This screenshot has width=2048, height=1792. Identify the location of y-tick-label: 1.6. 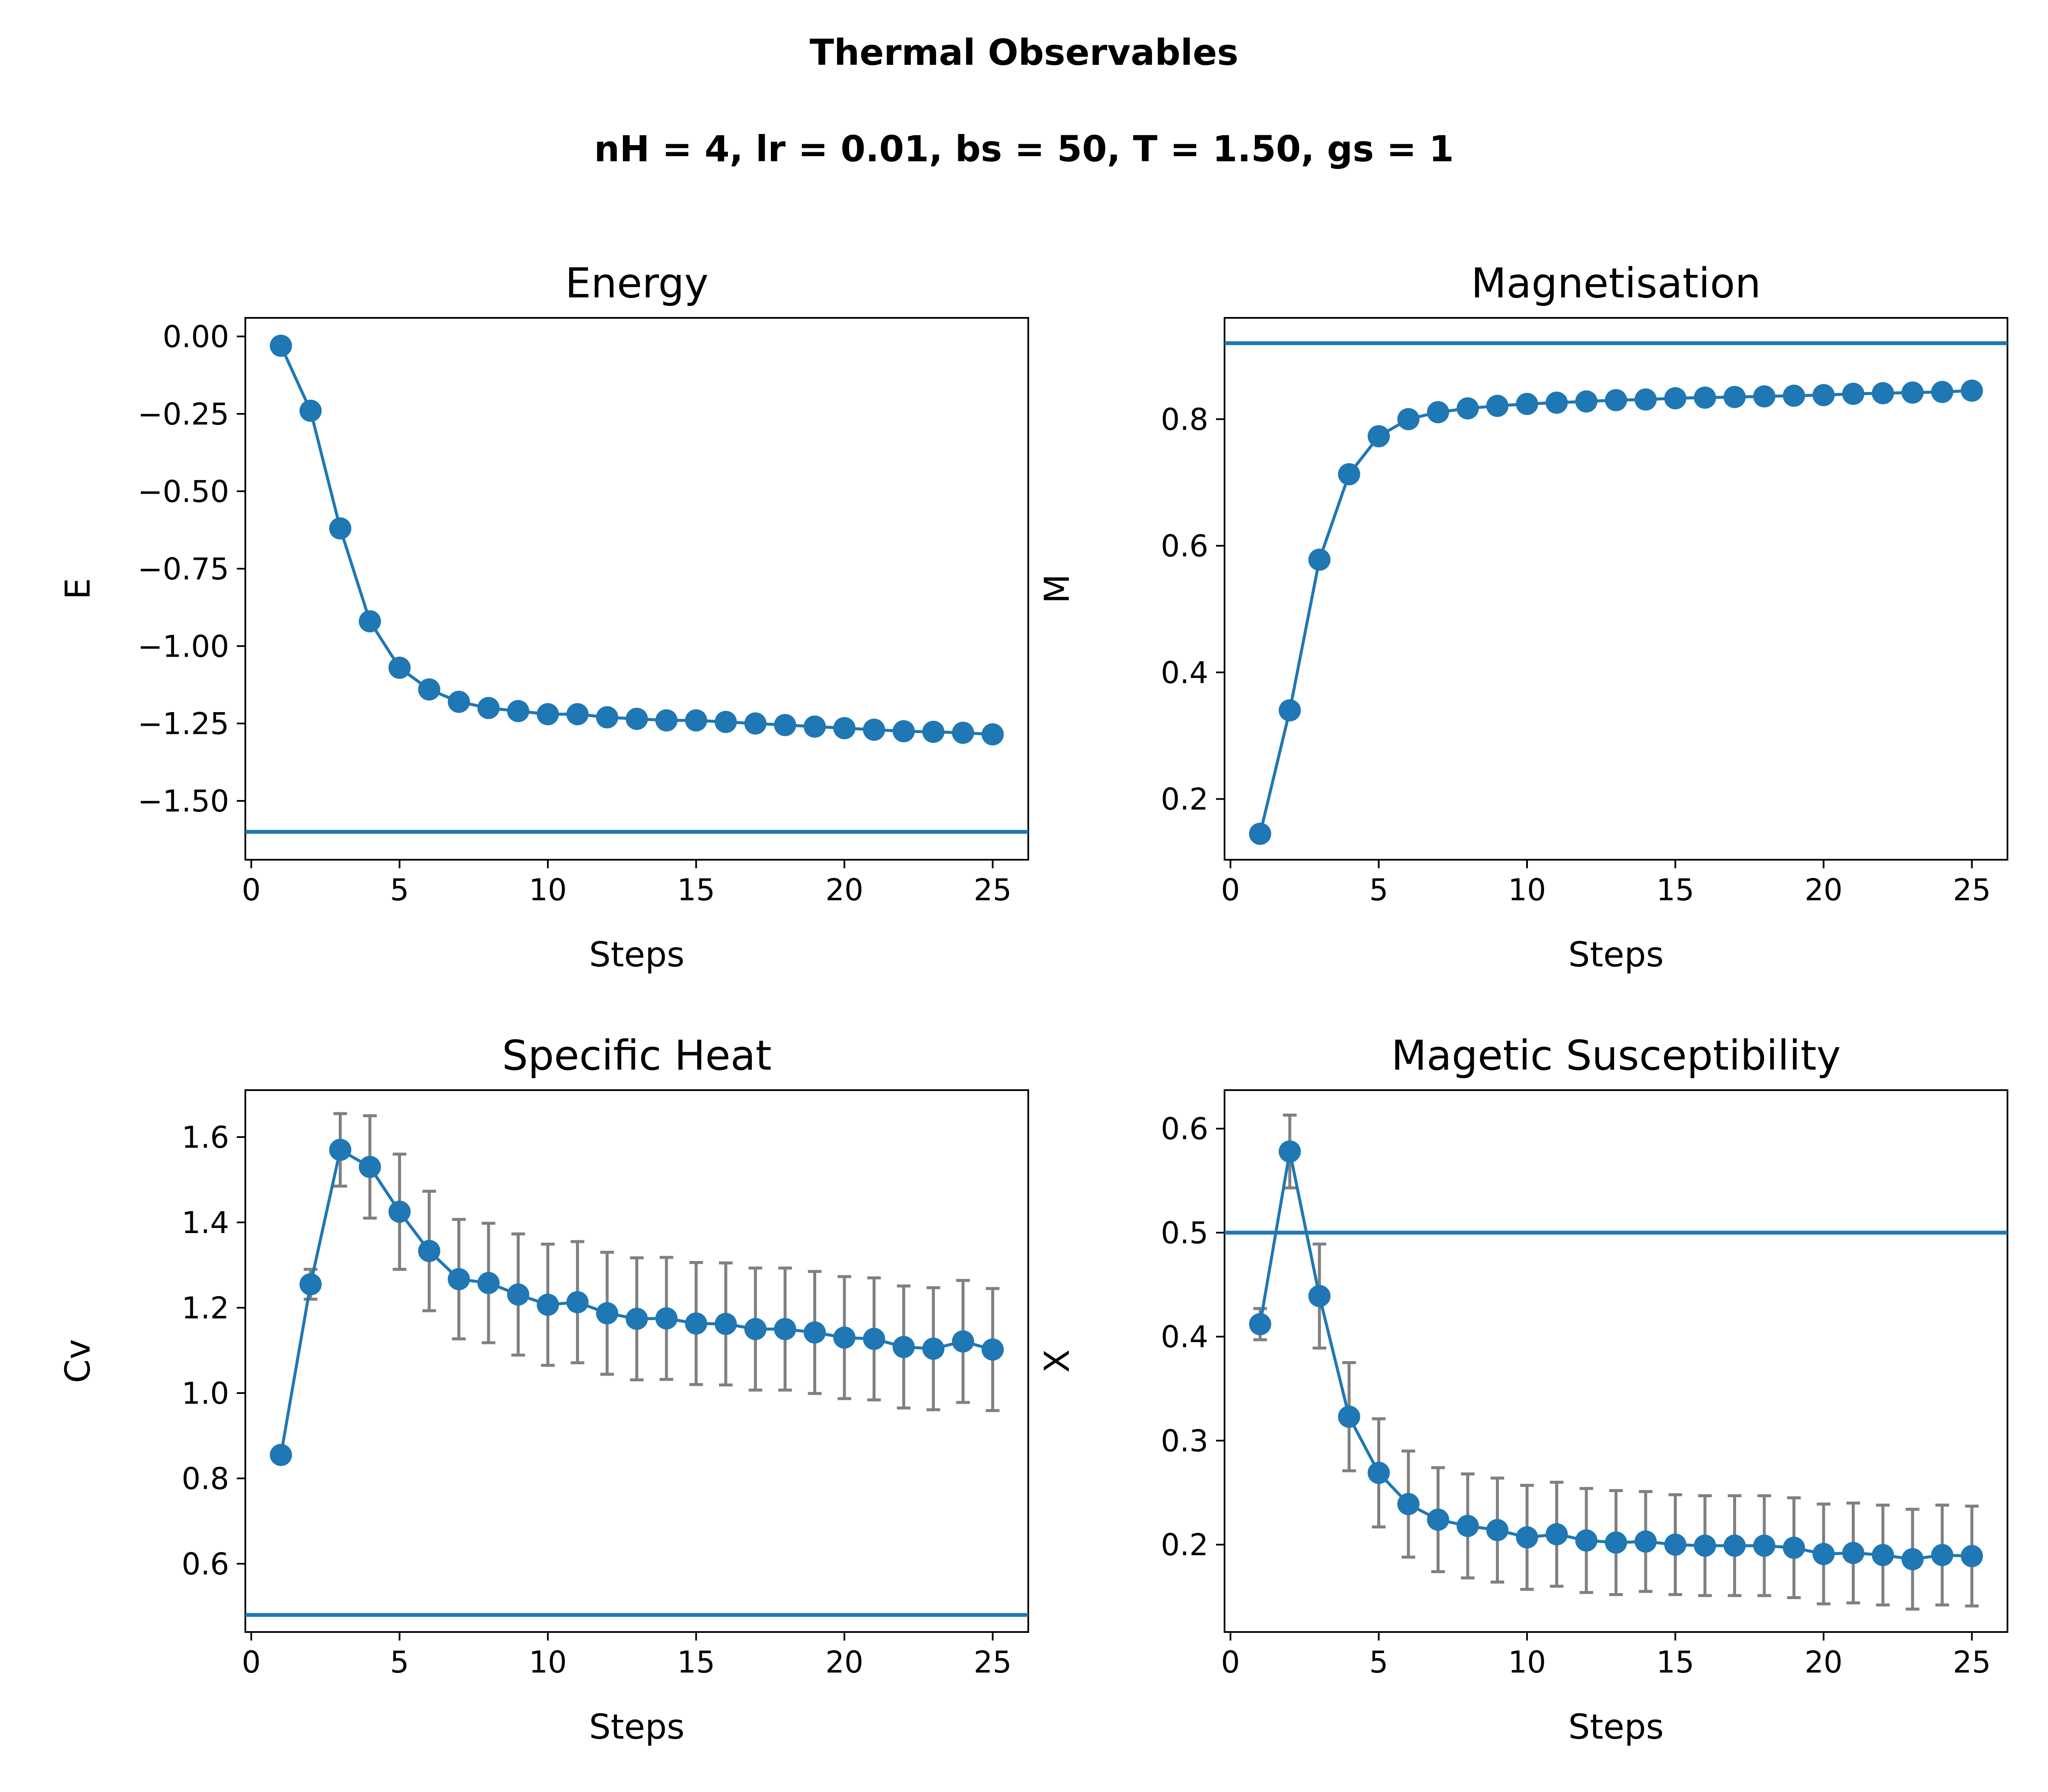
(205, 1137).